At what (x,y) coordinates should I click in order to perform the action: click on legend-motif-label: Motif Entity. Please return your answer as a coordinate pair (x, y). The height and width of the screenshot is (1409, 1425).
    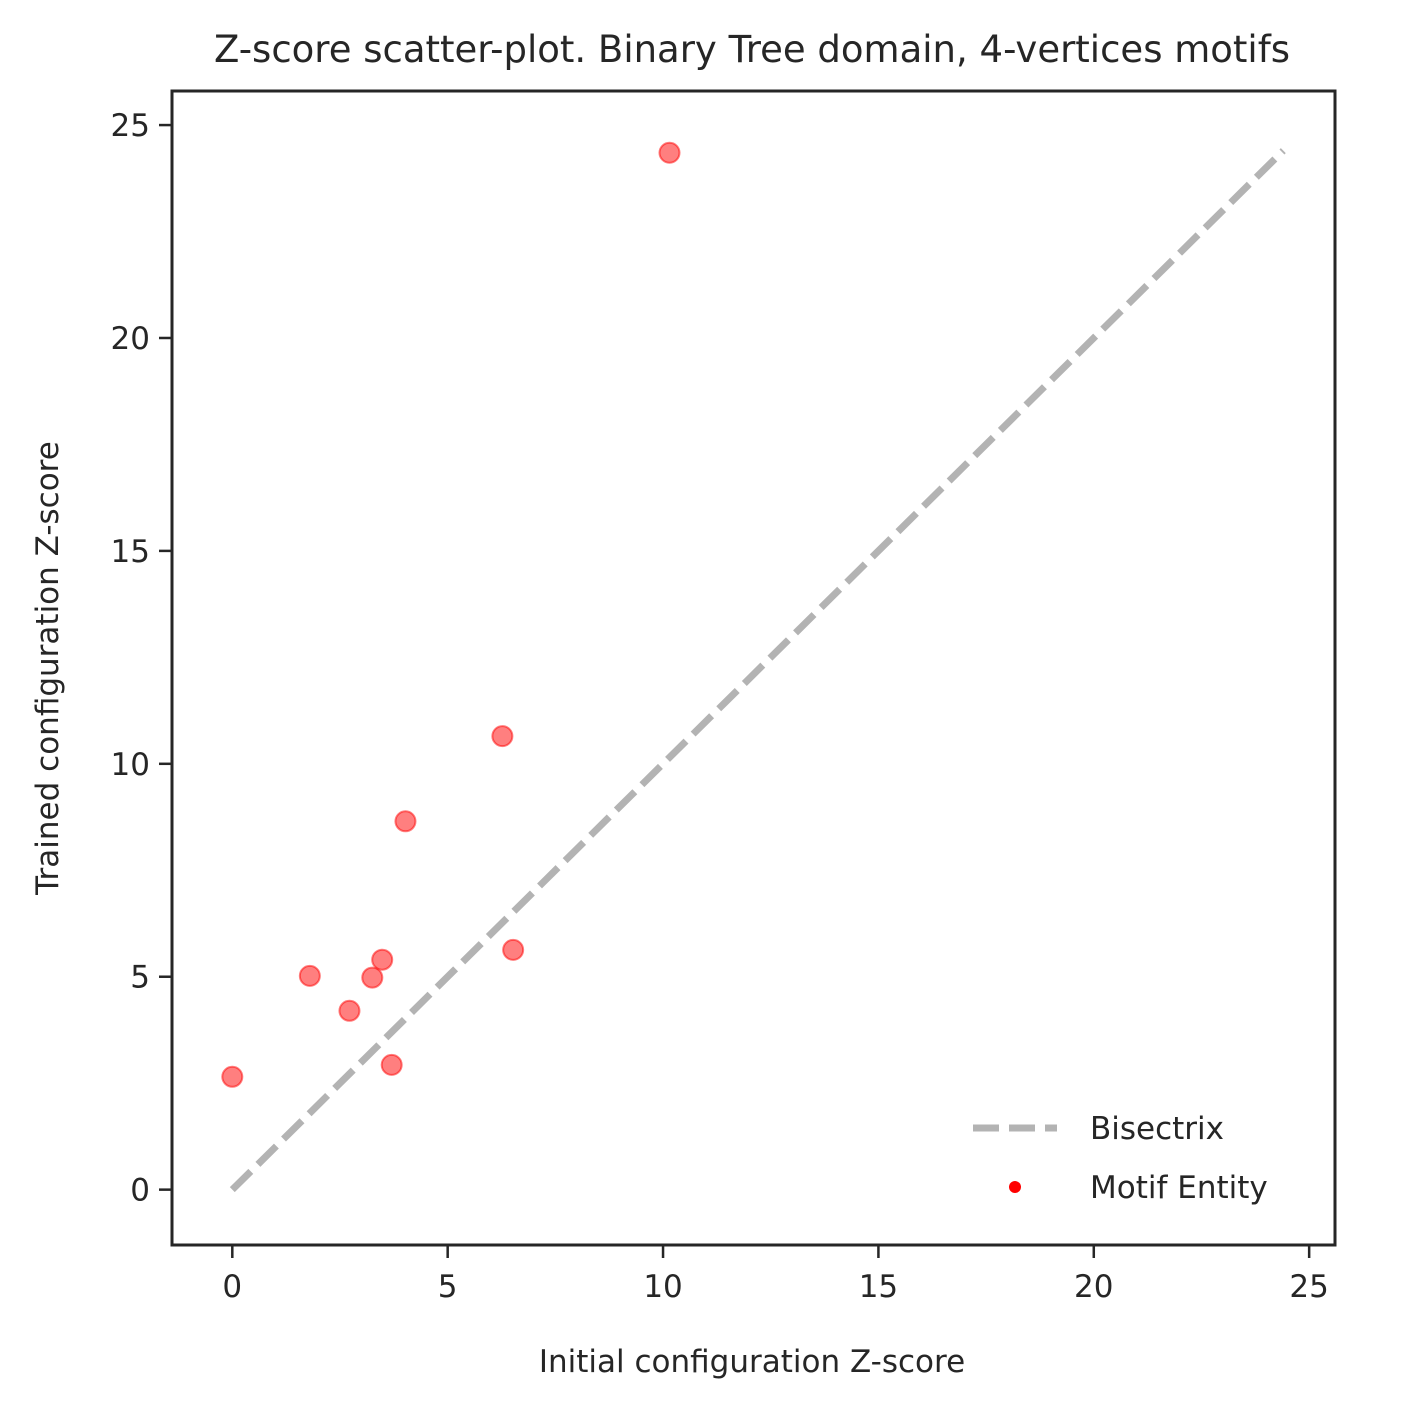
    Looking at the image, I should click on (1179, 1188).